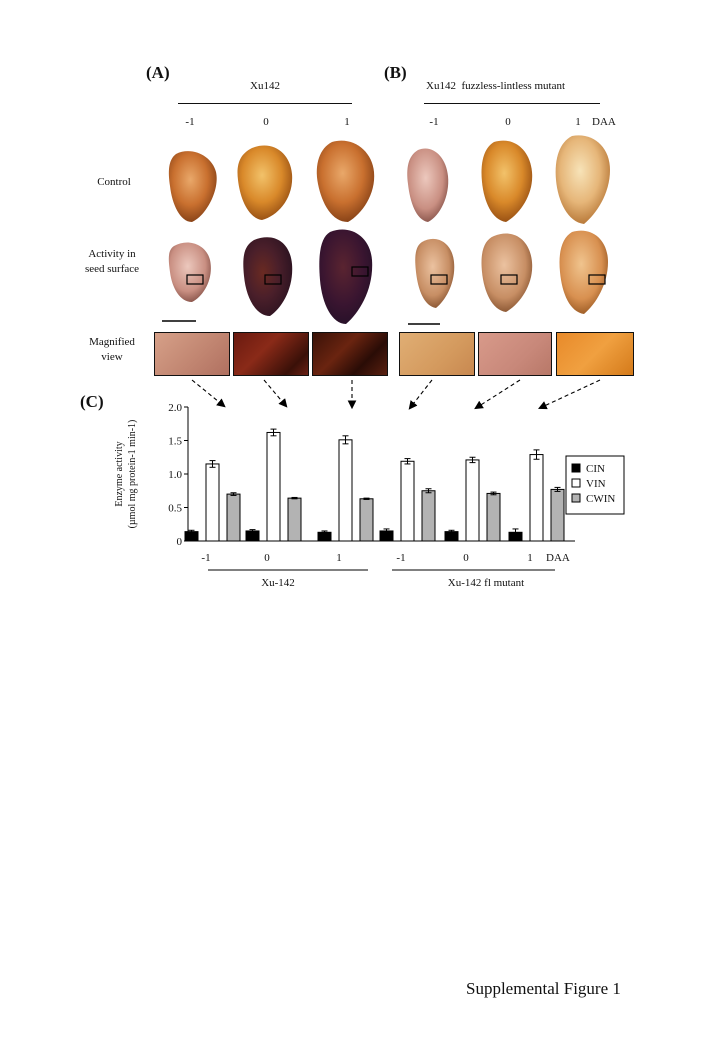 This screenshot has height=1040, width=720. I want to click on row-label-magnified: Magnified view, so click(112, 349).